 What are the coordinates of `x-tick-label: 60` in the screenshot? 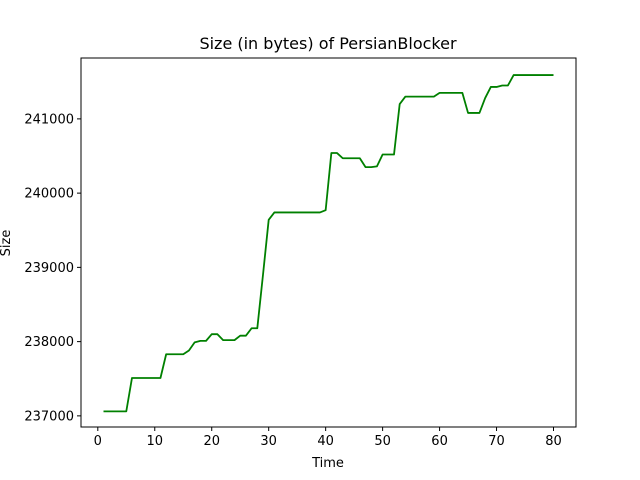 It's located at (439, 441).